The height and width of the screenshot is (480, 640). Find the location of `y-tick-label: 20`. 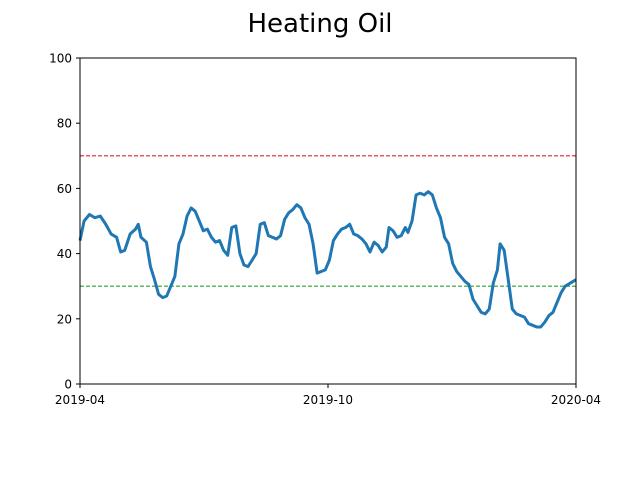

y-tick-label: 20 is located at coordinates (64, 319).